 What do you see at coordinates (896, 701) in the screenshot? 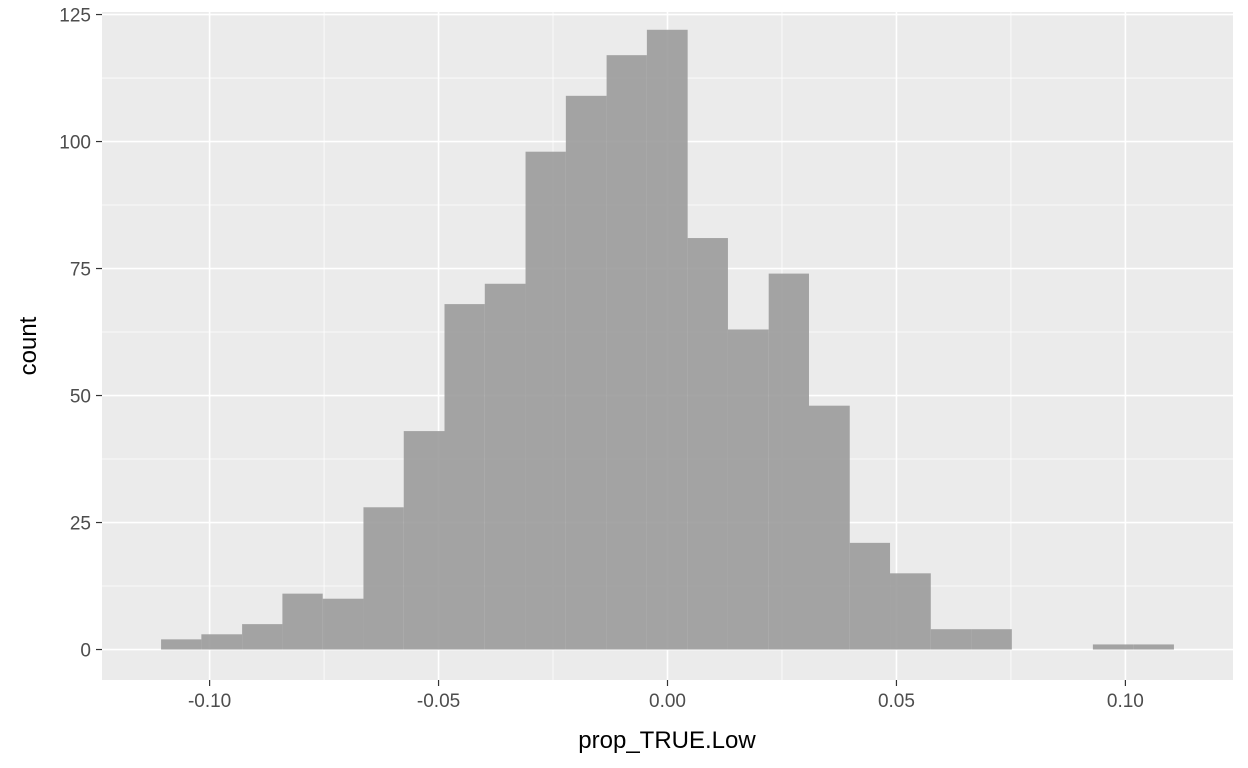
I see `x-tick-label: 0.05` at bounding box center [896, 701].